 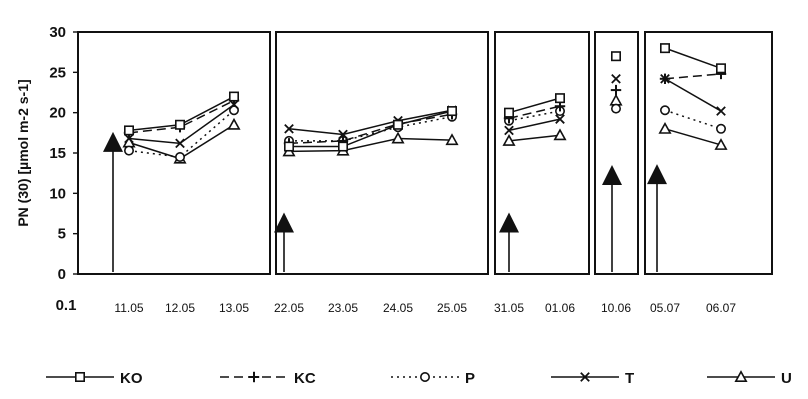 What do you see at coordinates (721, 308) in the screenshot?
I see `x-tick-label: 06.07` at bounding box center [721, 308].